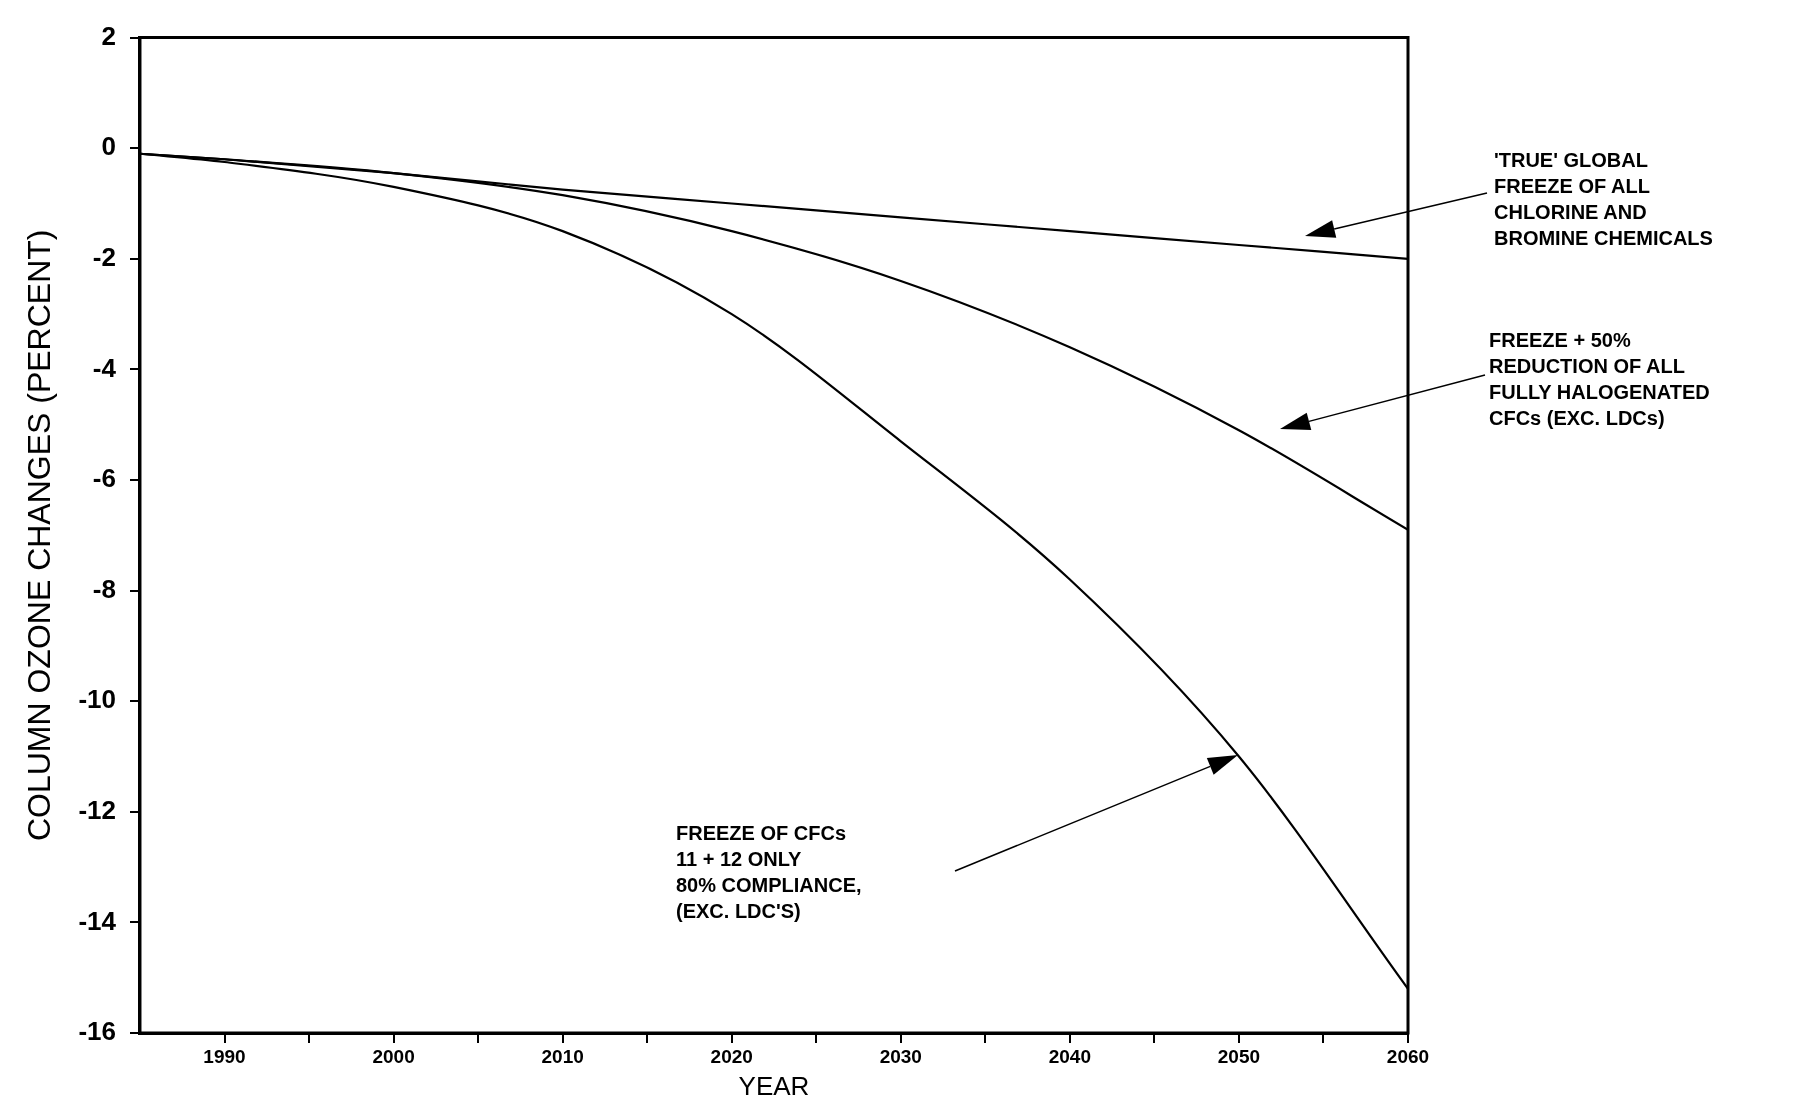  I want to click on y-tick-label: -4, so click(104, 367).